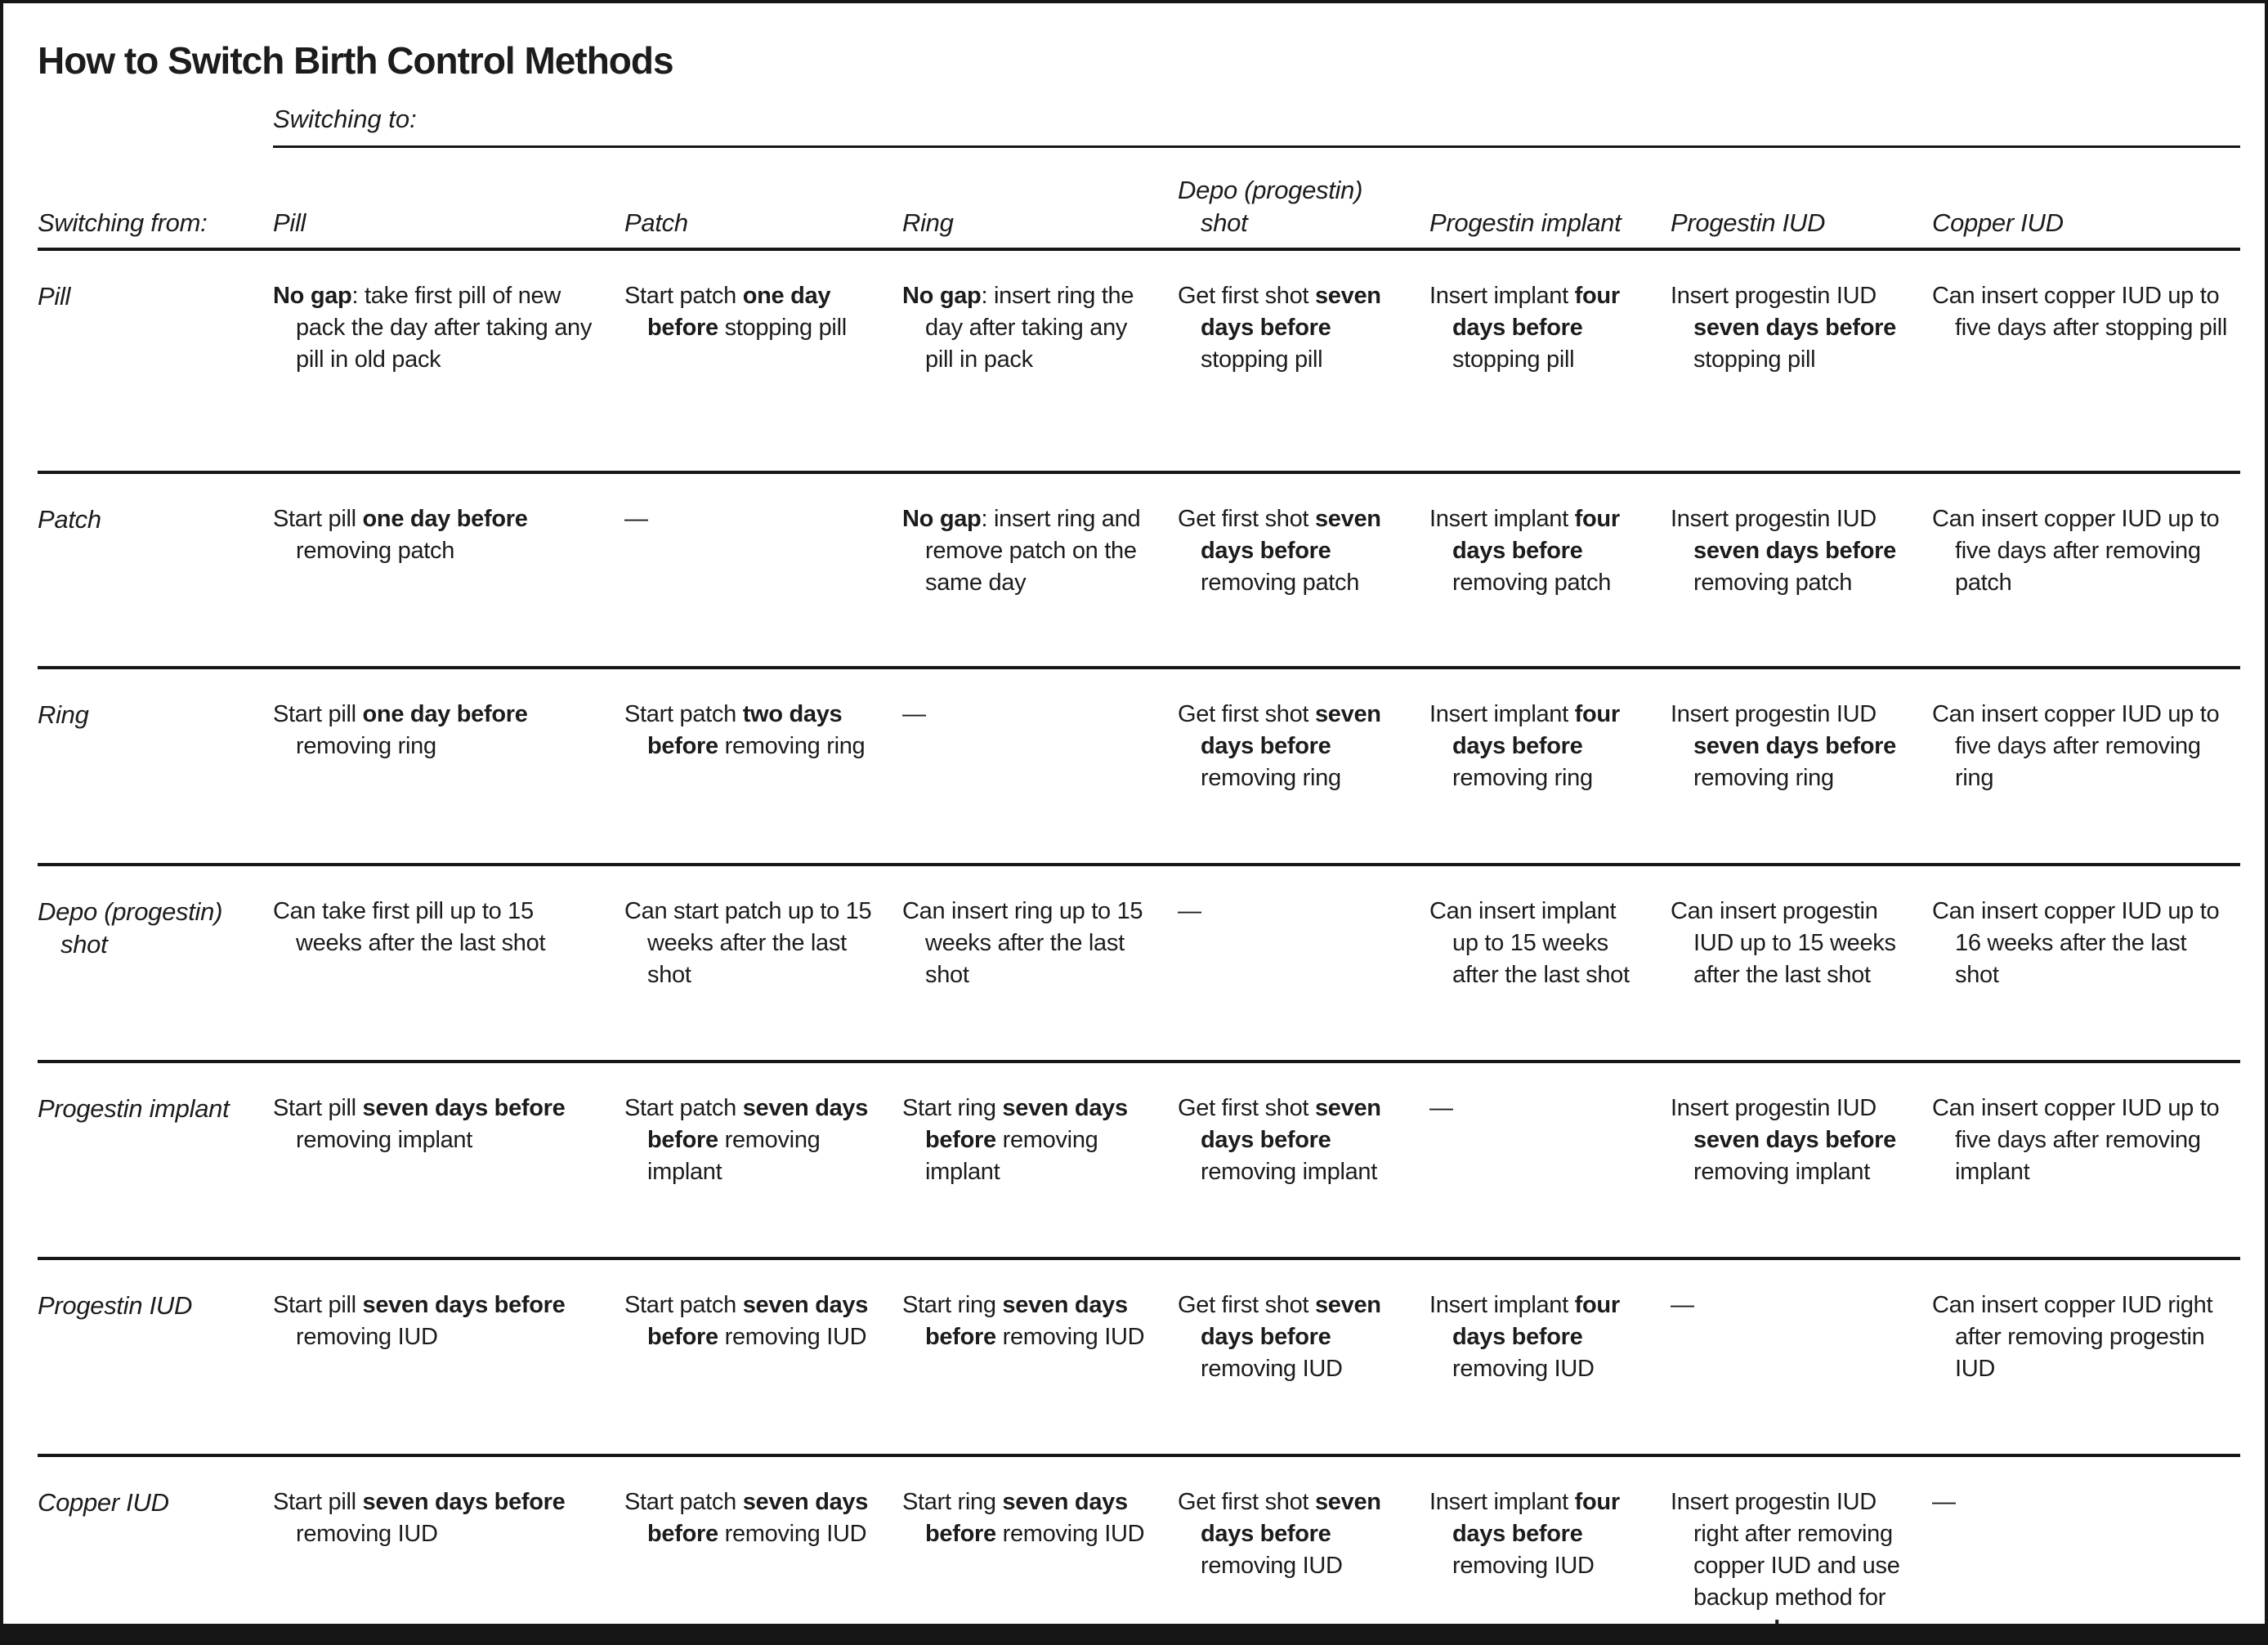 The image size is (2268, 1645). What do you see at coordinates (103, 1502) in the screenshot?
I see `row-header-copper-iud: Copper IUD` at bounding box center [103, 1502].